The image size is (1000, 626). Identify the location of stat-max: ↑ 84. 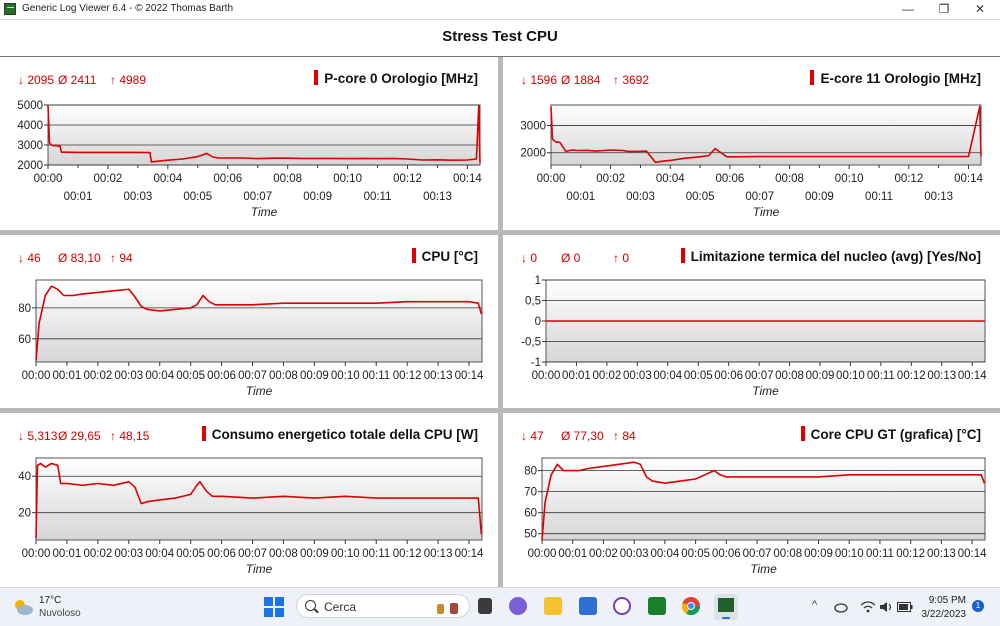
(624, 436).